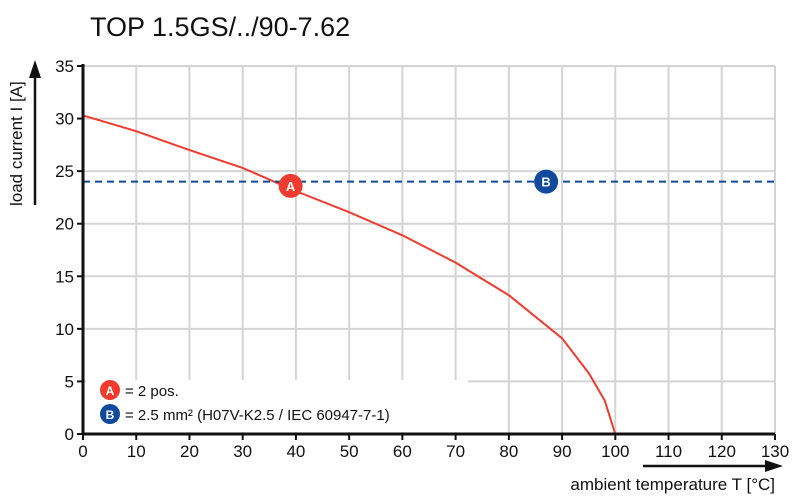 The image size is (800, 500). What do you see at coordinates (402, 451) in the screenshot?
I see `x-tick-label: 60` at bounding box center [402, 451].